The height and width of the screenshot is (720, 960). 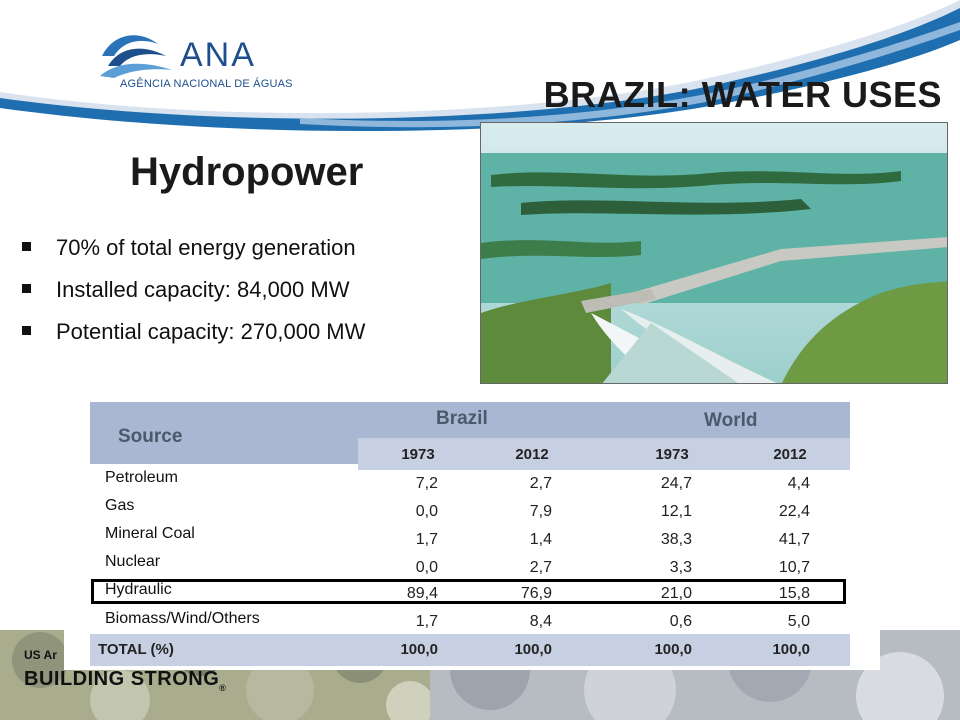 I want to click on cell-value: 7,9, so click(x=540, y=511).